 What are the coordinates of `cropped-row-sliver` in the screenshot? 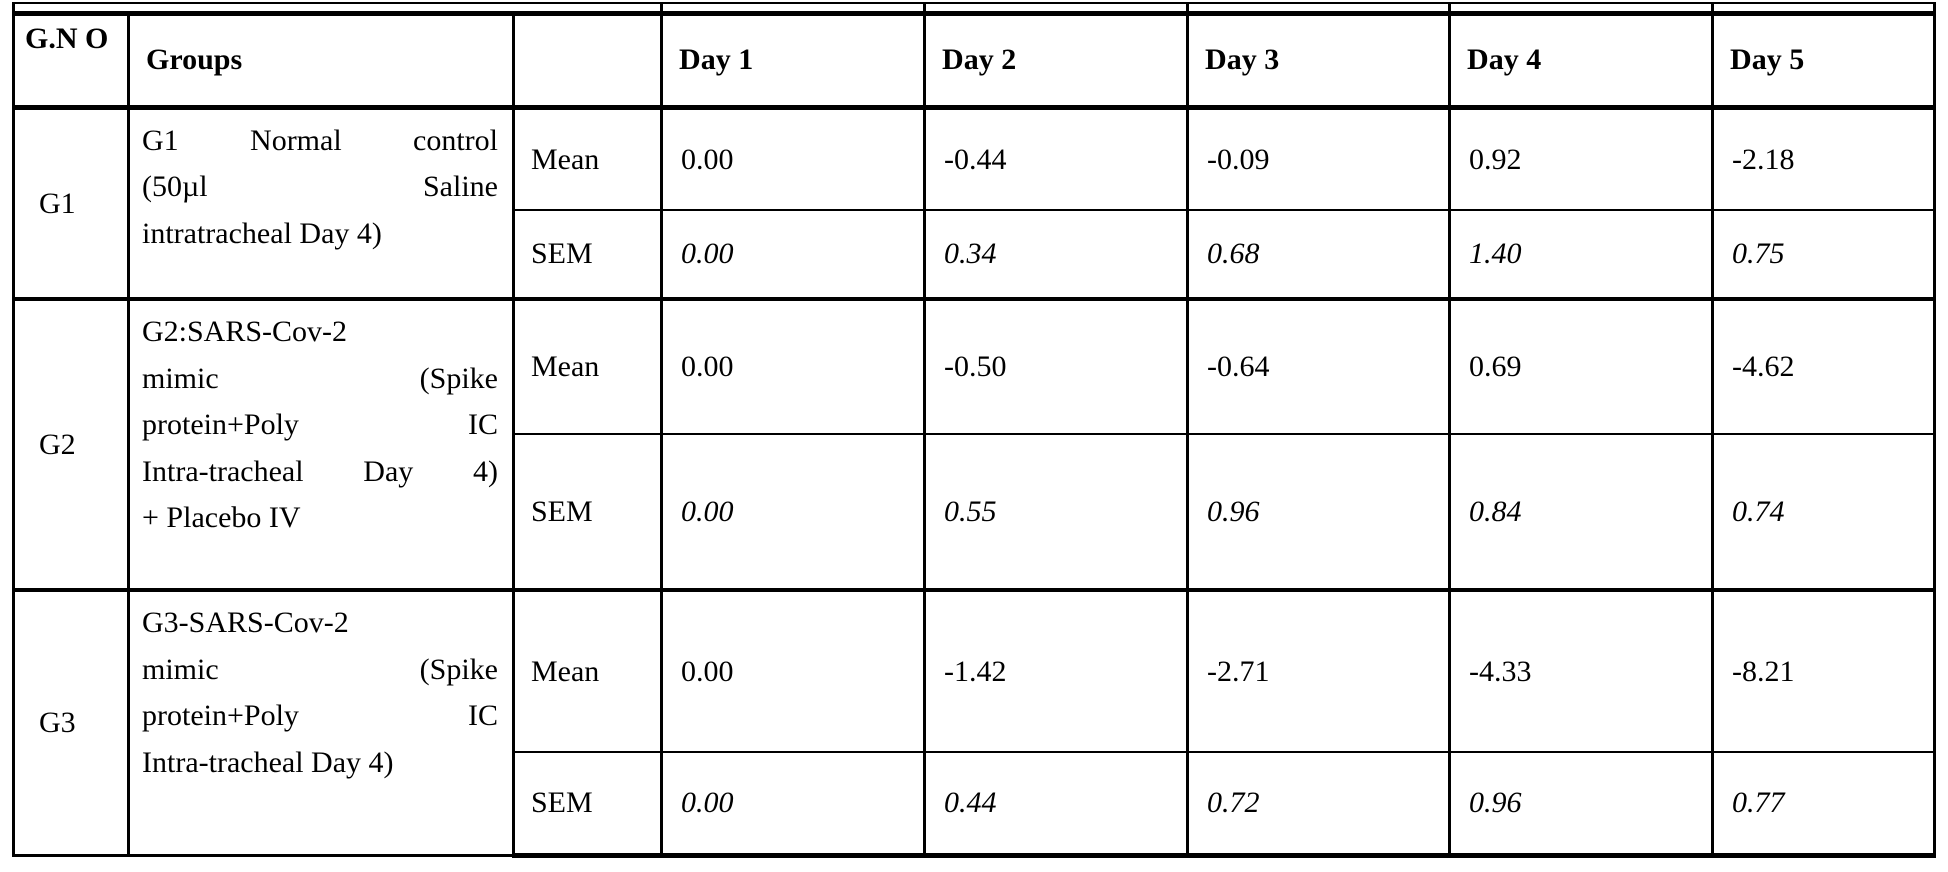 It's located at (974, 7).